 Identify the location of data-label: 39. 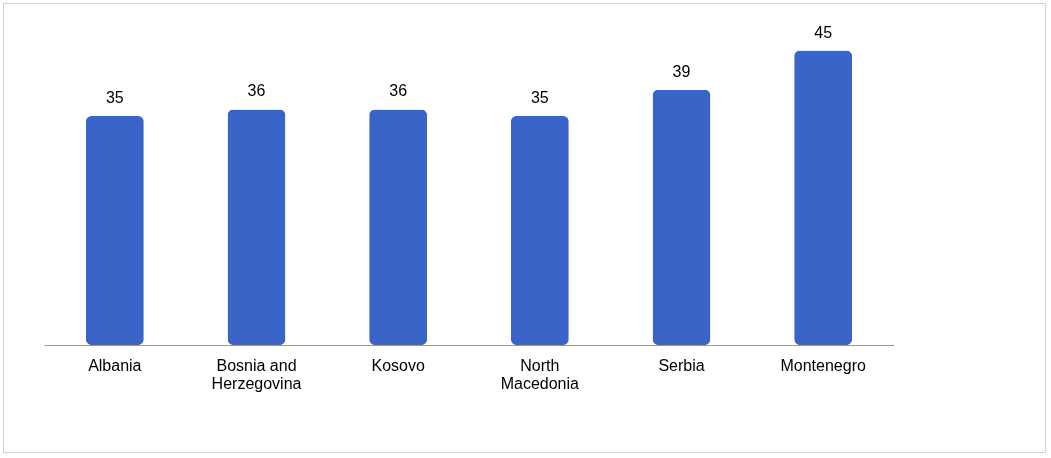
(681, 71).